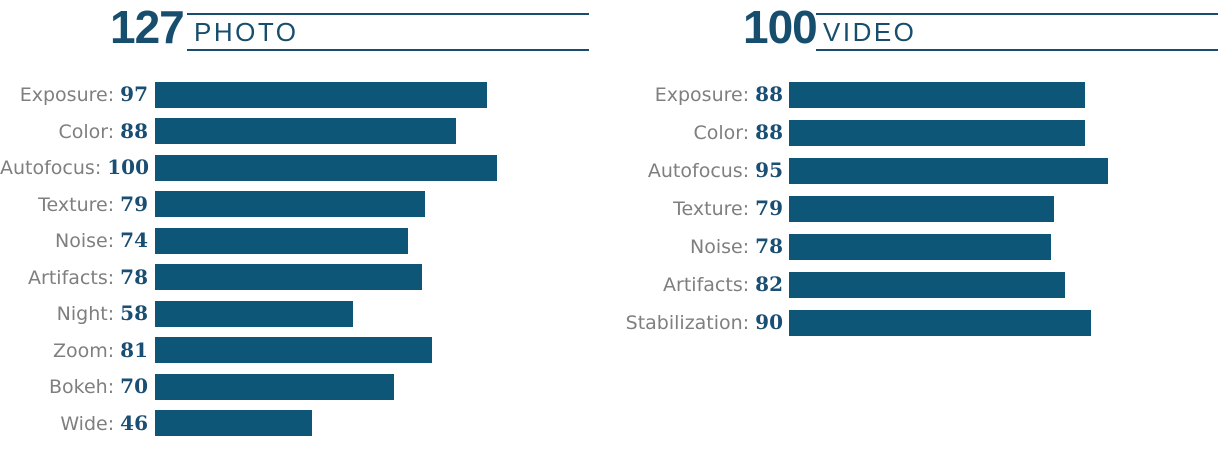 This screenshot has height=475, width=1225. I want to click on video-score: 100, so click(780, 27).